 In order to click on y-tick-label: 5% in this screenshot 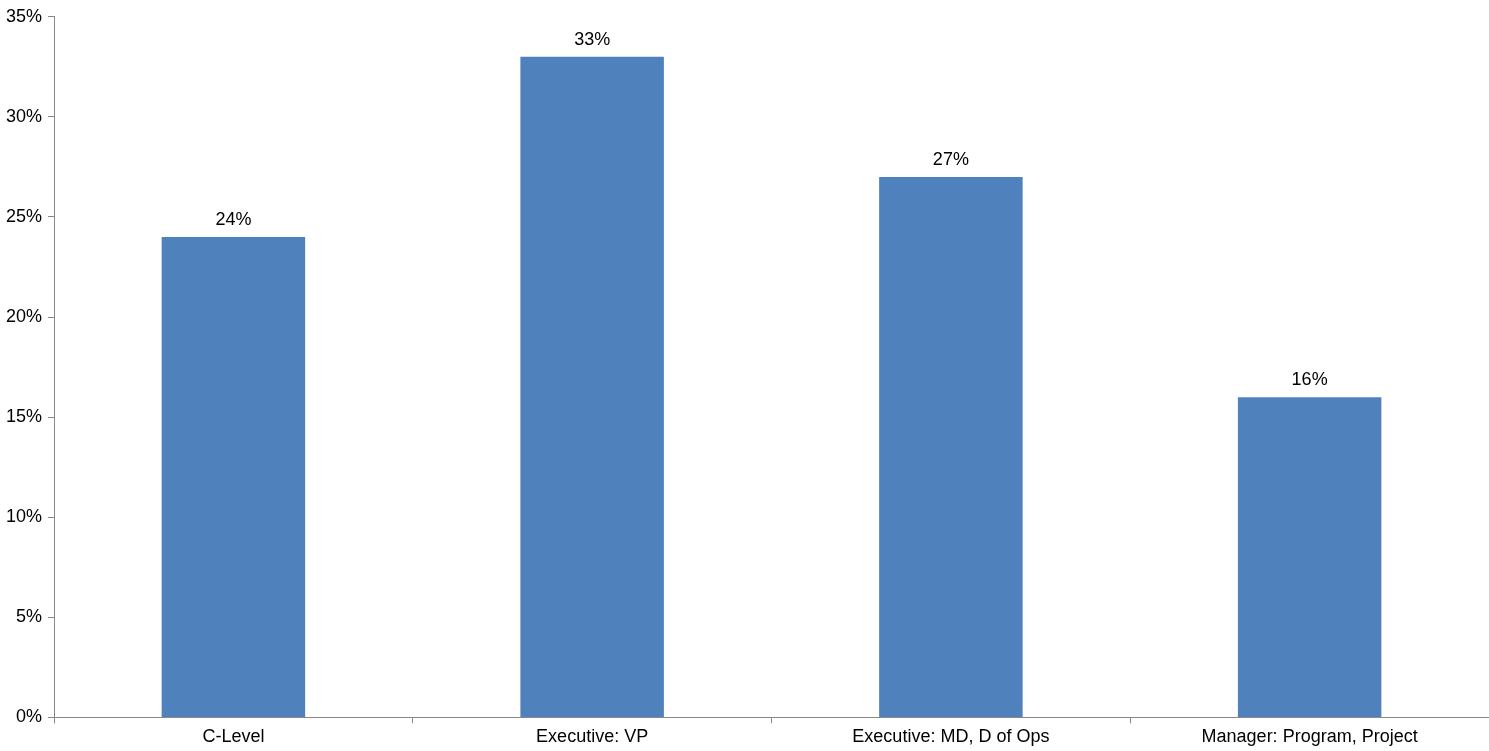, I will do `click(29, 616)`.